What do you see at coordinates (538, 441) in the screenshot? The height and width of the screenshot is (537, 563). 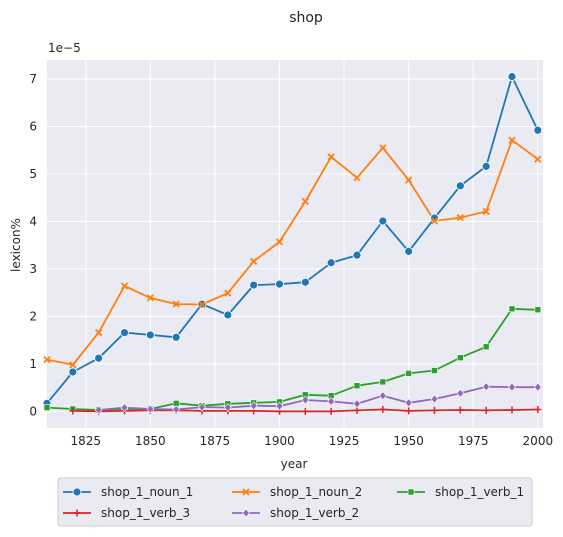 I see `x-tick-label: 2000` at bounding box center [538, 441].